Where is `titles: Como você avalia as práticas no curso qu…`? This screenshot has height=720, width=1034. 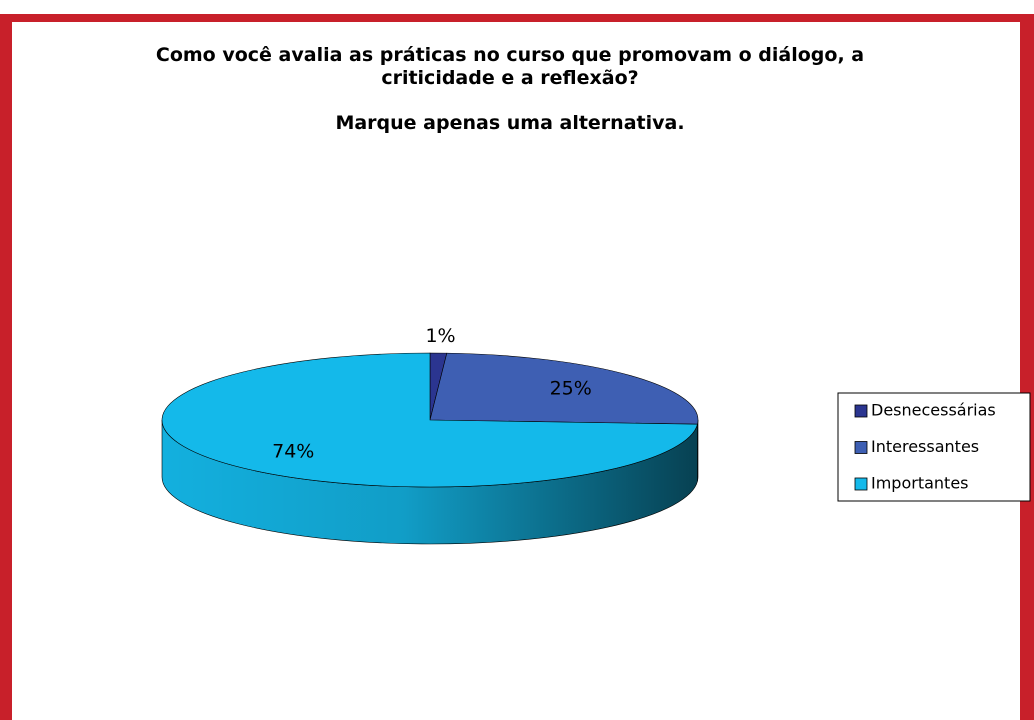 titles: Como você avalia as práticas no curso qu… is located at coordinates (510, 89).